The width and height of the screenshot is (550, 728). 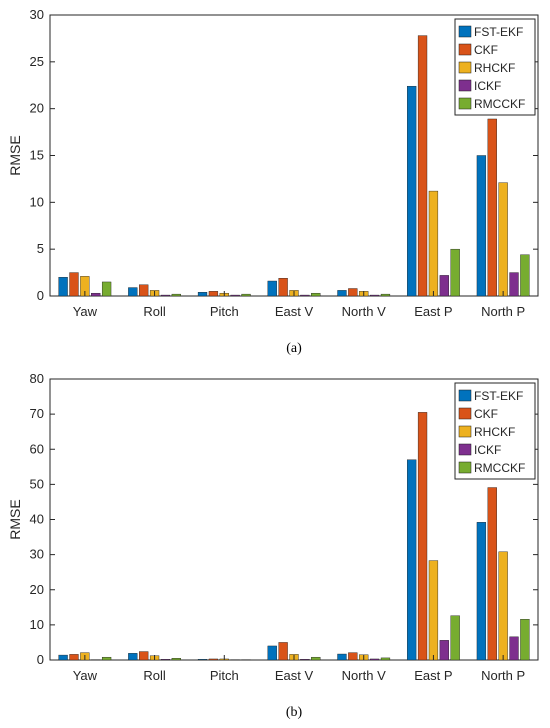 What do you see at coordinates (37, 413) in the screenshot?
I see `y-tick-label: 70` at bounding box center [37, 413].